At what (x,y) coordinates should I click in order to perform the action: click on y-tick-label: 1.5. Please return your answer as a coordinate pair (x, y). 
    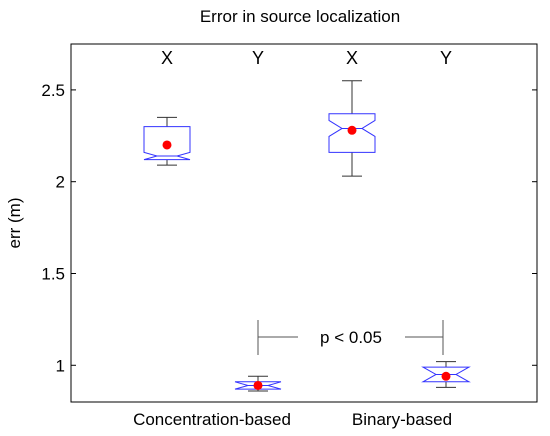
    Looking at the image, I should click on (53, 273).